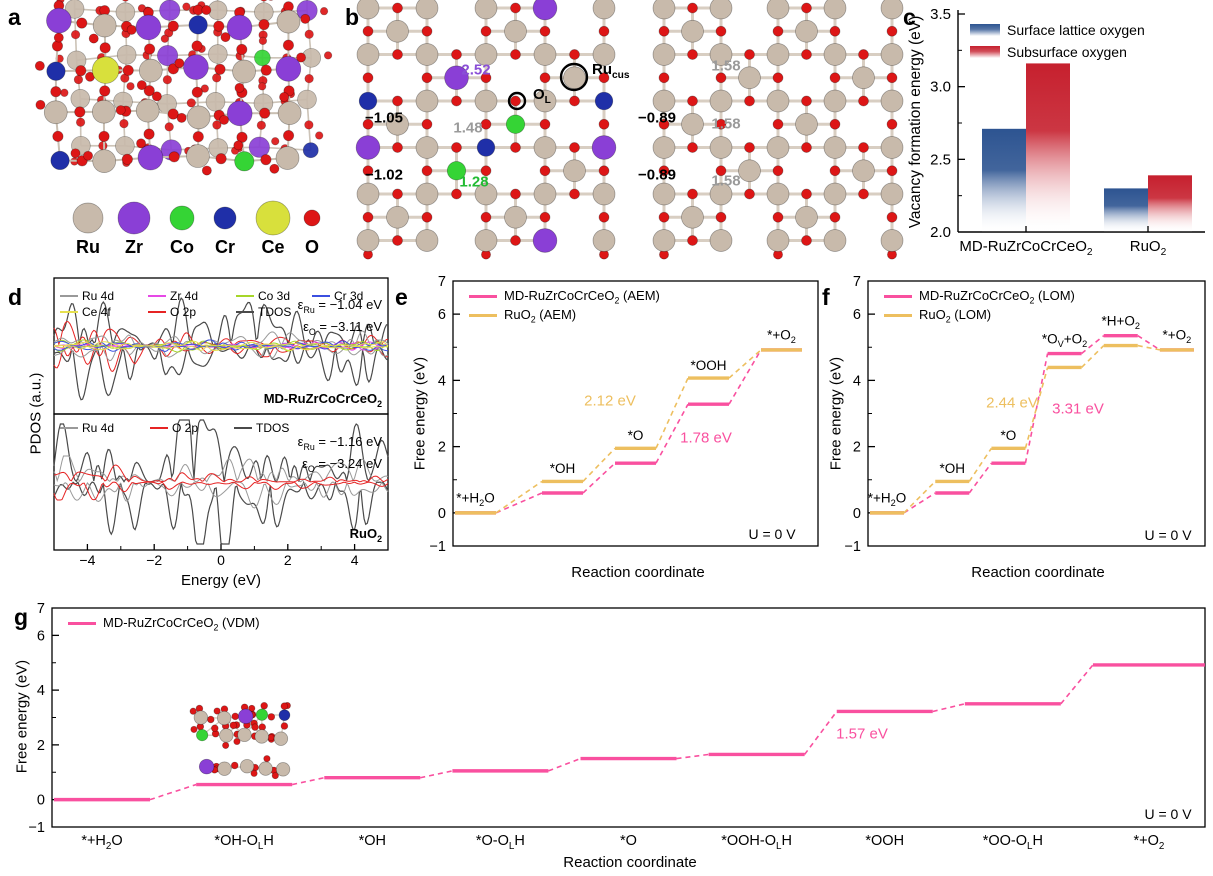 This screenshot has height=876, width=1213. Describe the element at coordinates (1057, 30) in the screenshot. I see `c-legend-item: Surface lattice oxygen` at that location.